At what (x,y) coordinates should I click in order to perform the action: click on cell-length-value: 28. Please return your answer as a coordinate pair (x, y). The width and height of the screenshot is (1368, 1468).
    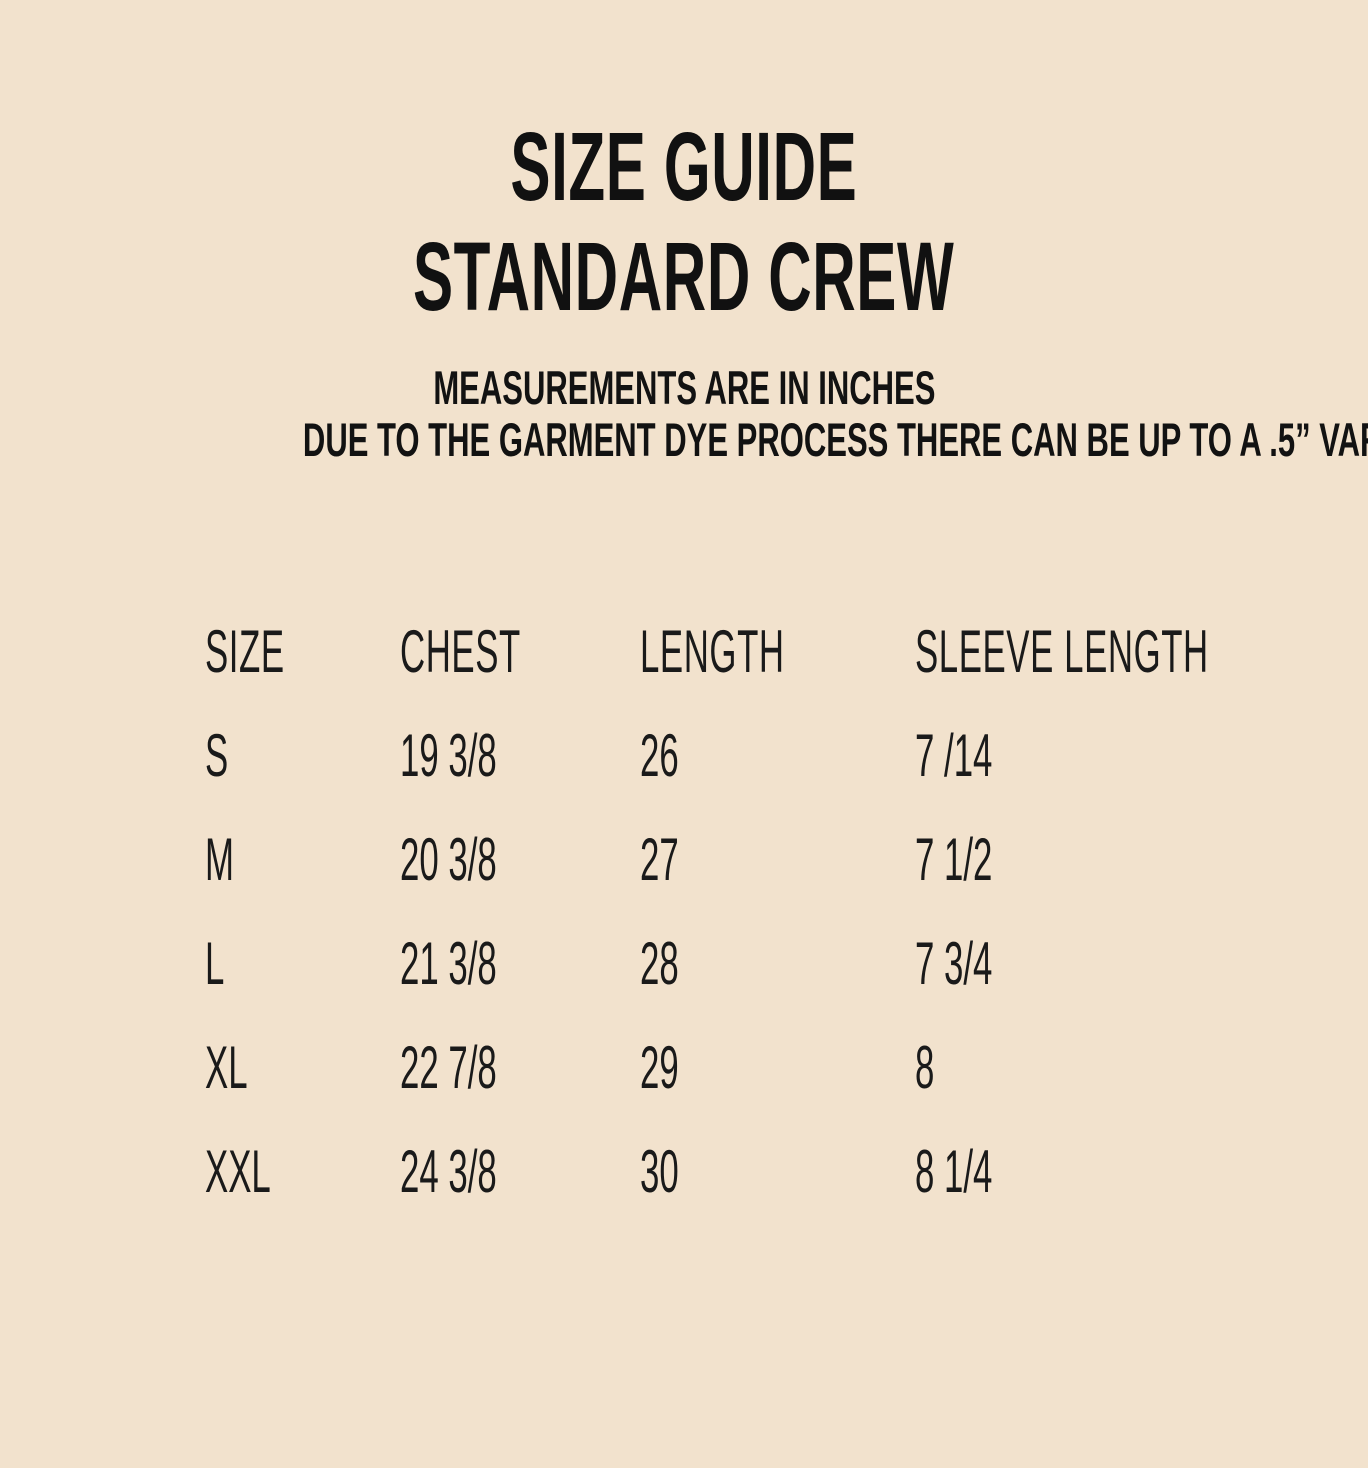
    Looking at the image, I should click on (659, 963).